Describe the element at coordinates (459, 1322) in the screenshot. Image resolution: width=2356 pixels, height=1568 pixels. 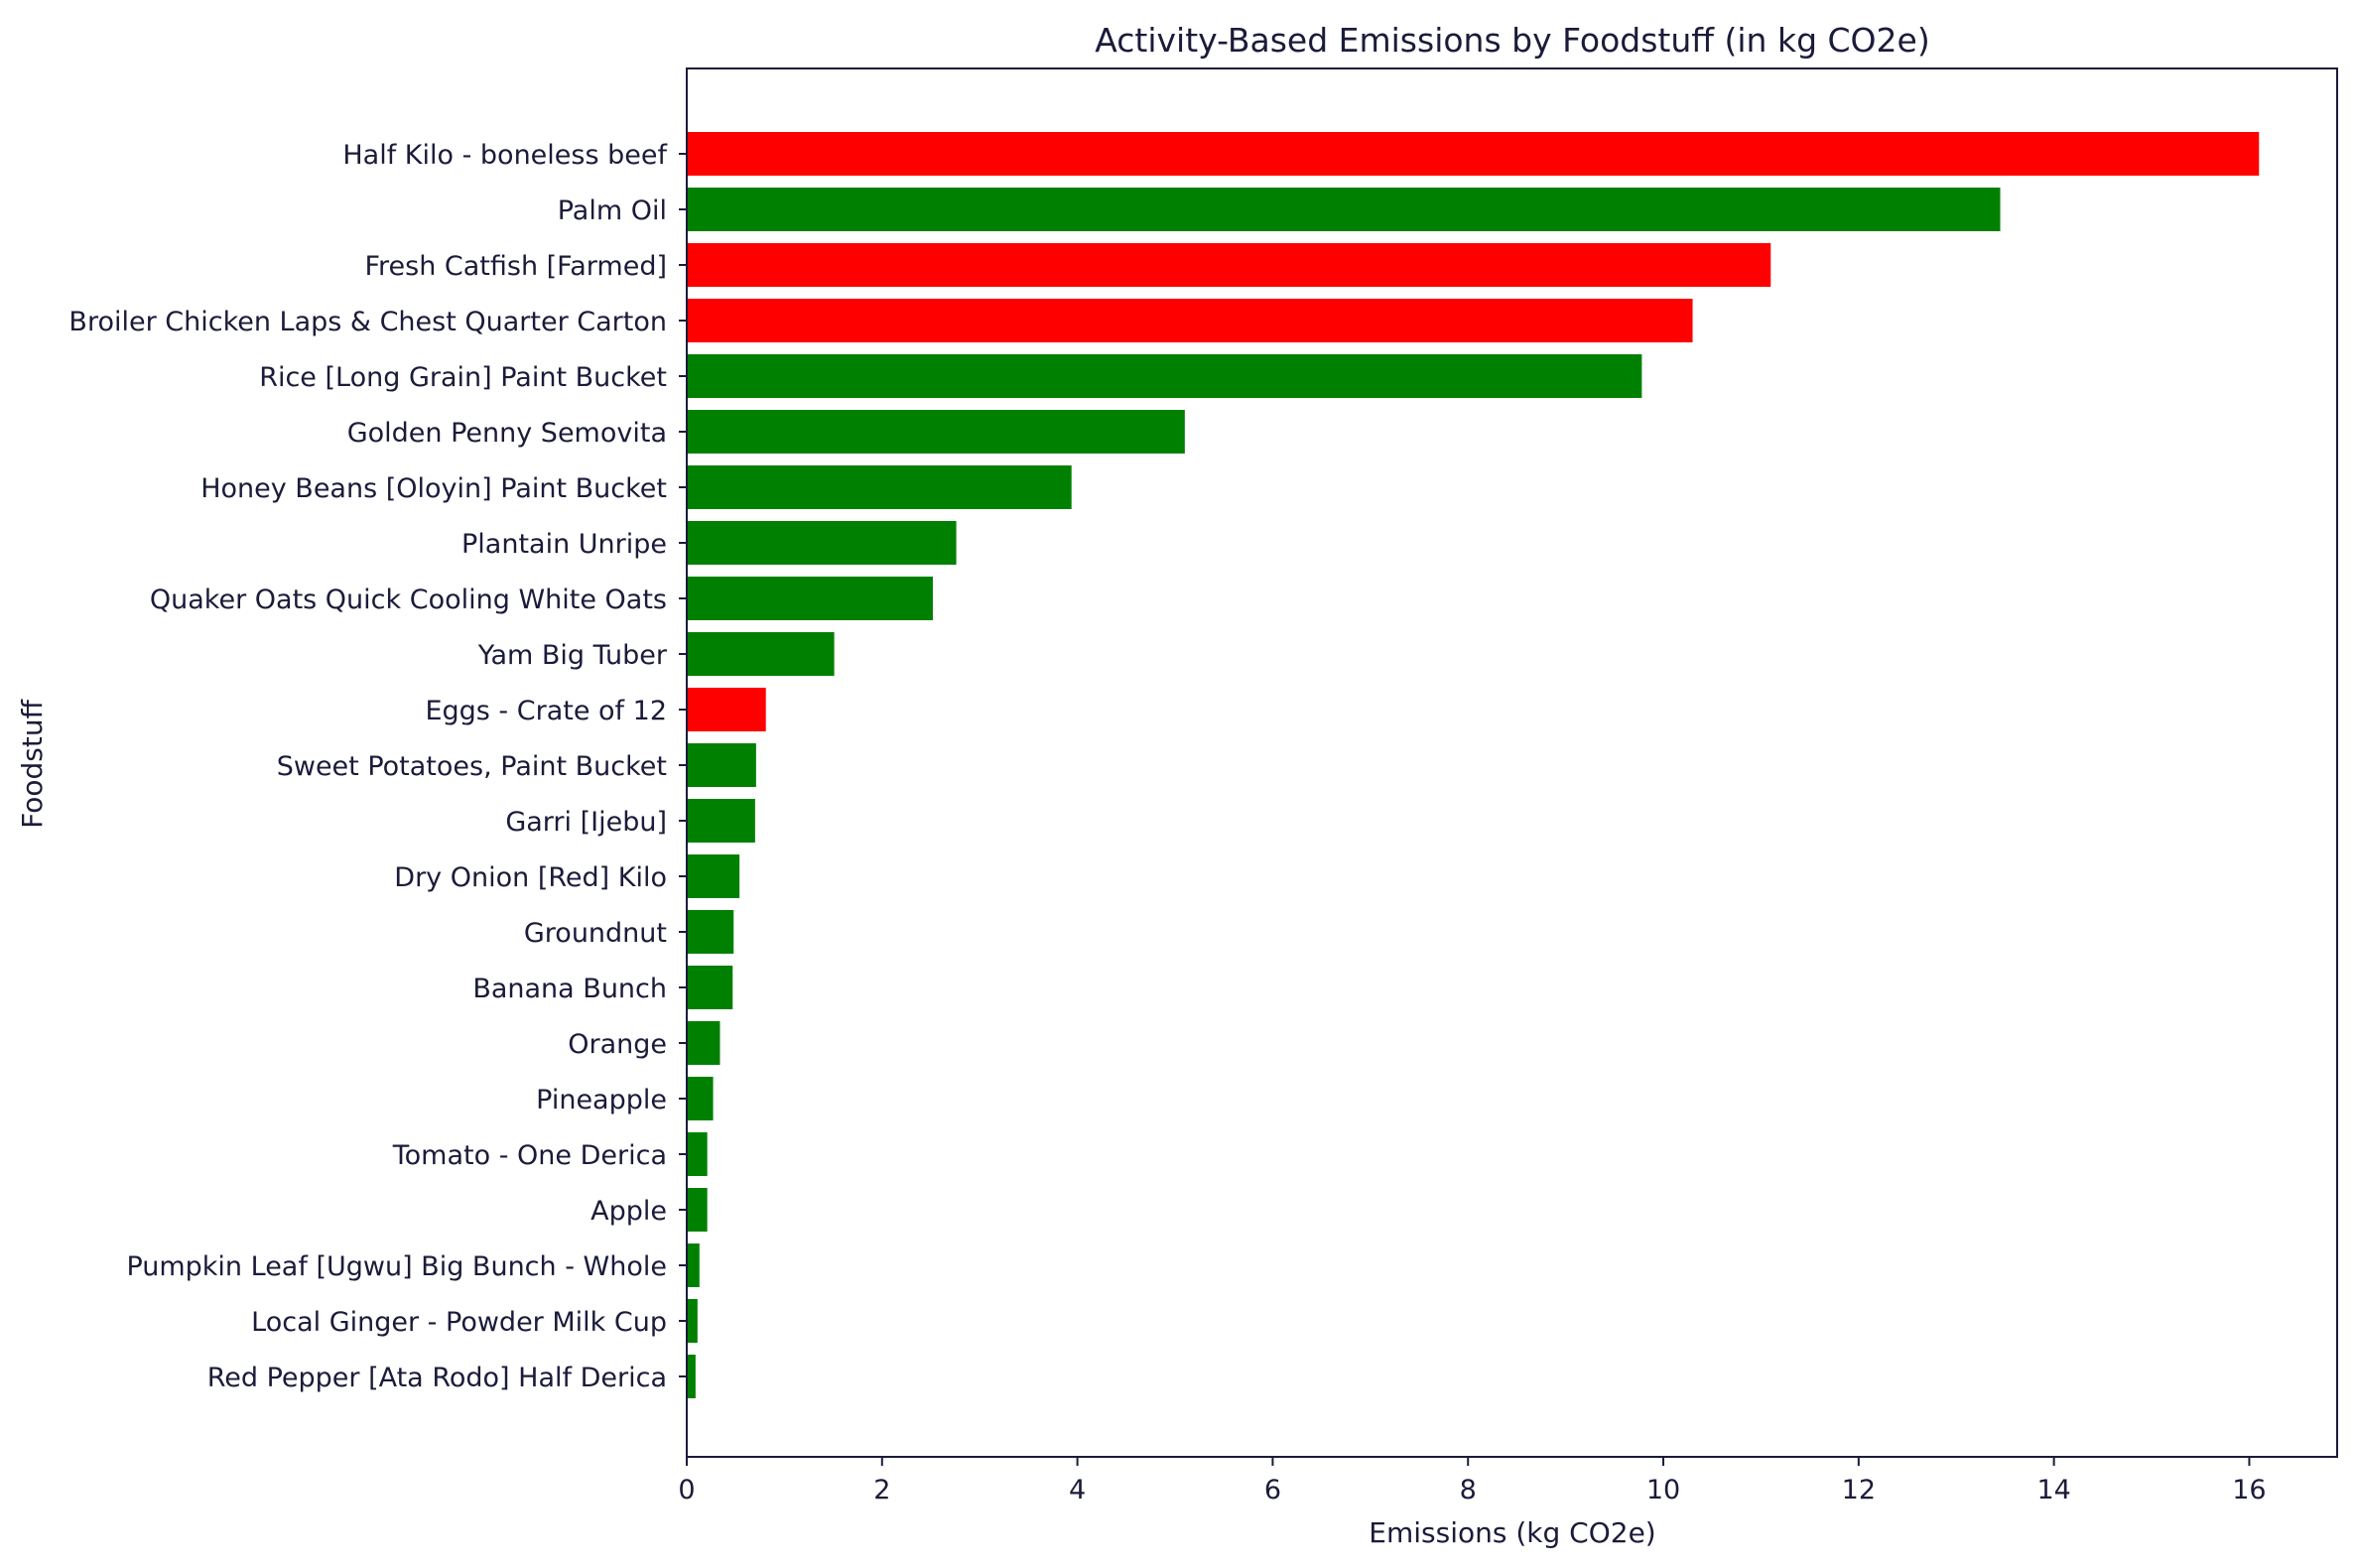
I see `category-label: Local Ginger - Powder Milk Cup` at that location.